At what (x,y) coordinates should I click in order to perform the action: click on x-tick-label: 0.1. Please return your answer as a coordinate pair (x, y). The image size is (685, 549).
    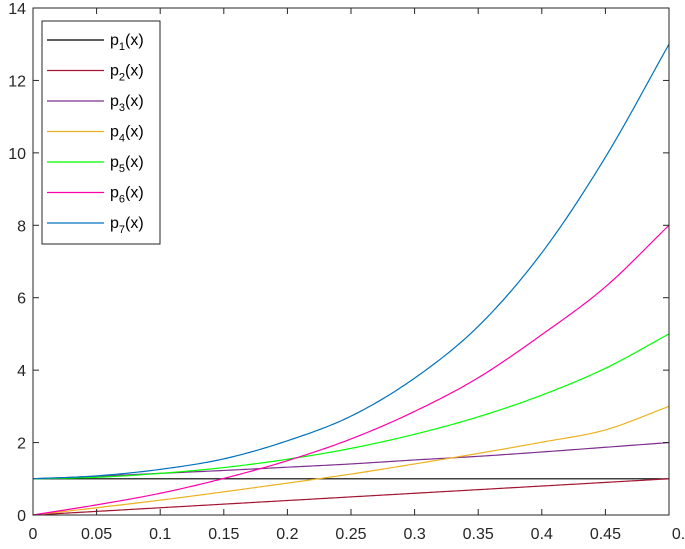
    Looking at the image, I should click on (160, 534).